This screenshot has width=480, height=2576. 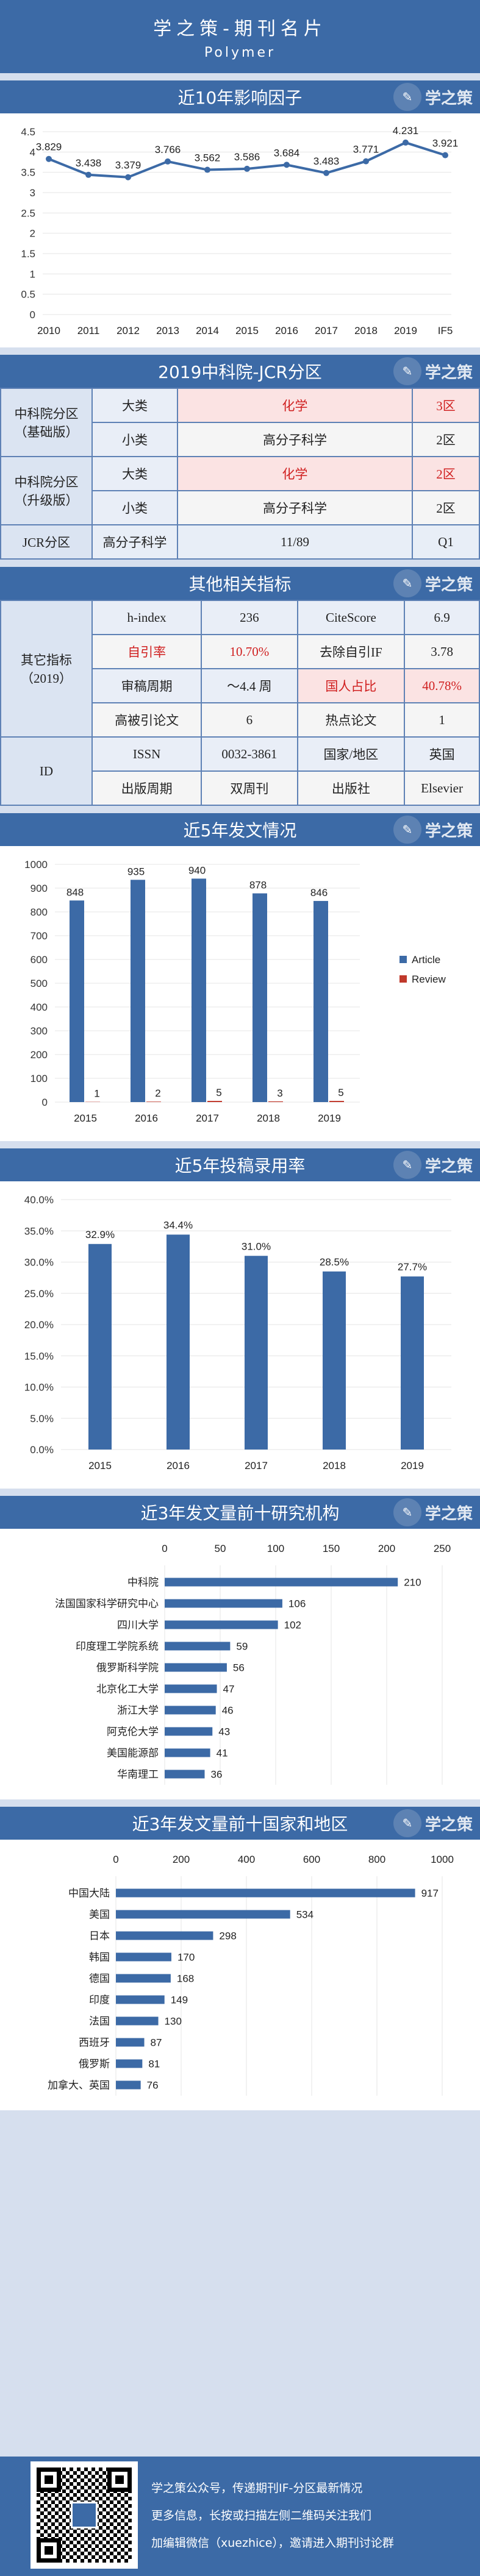 I want to click on category-label: 美国, so click(x=99, y=1915).